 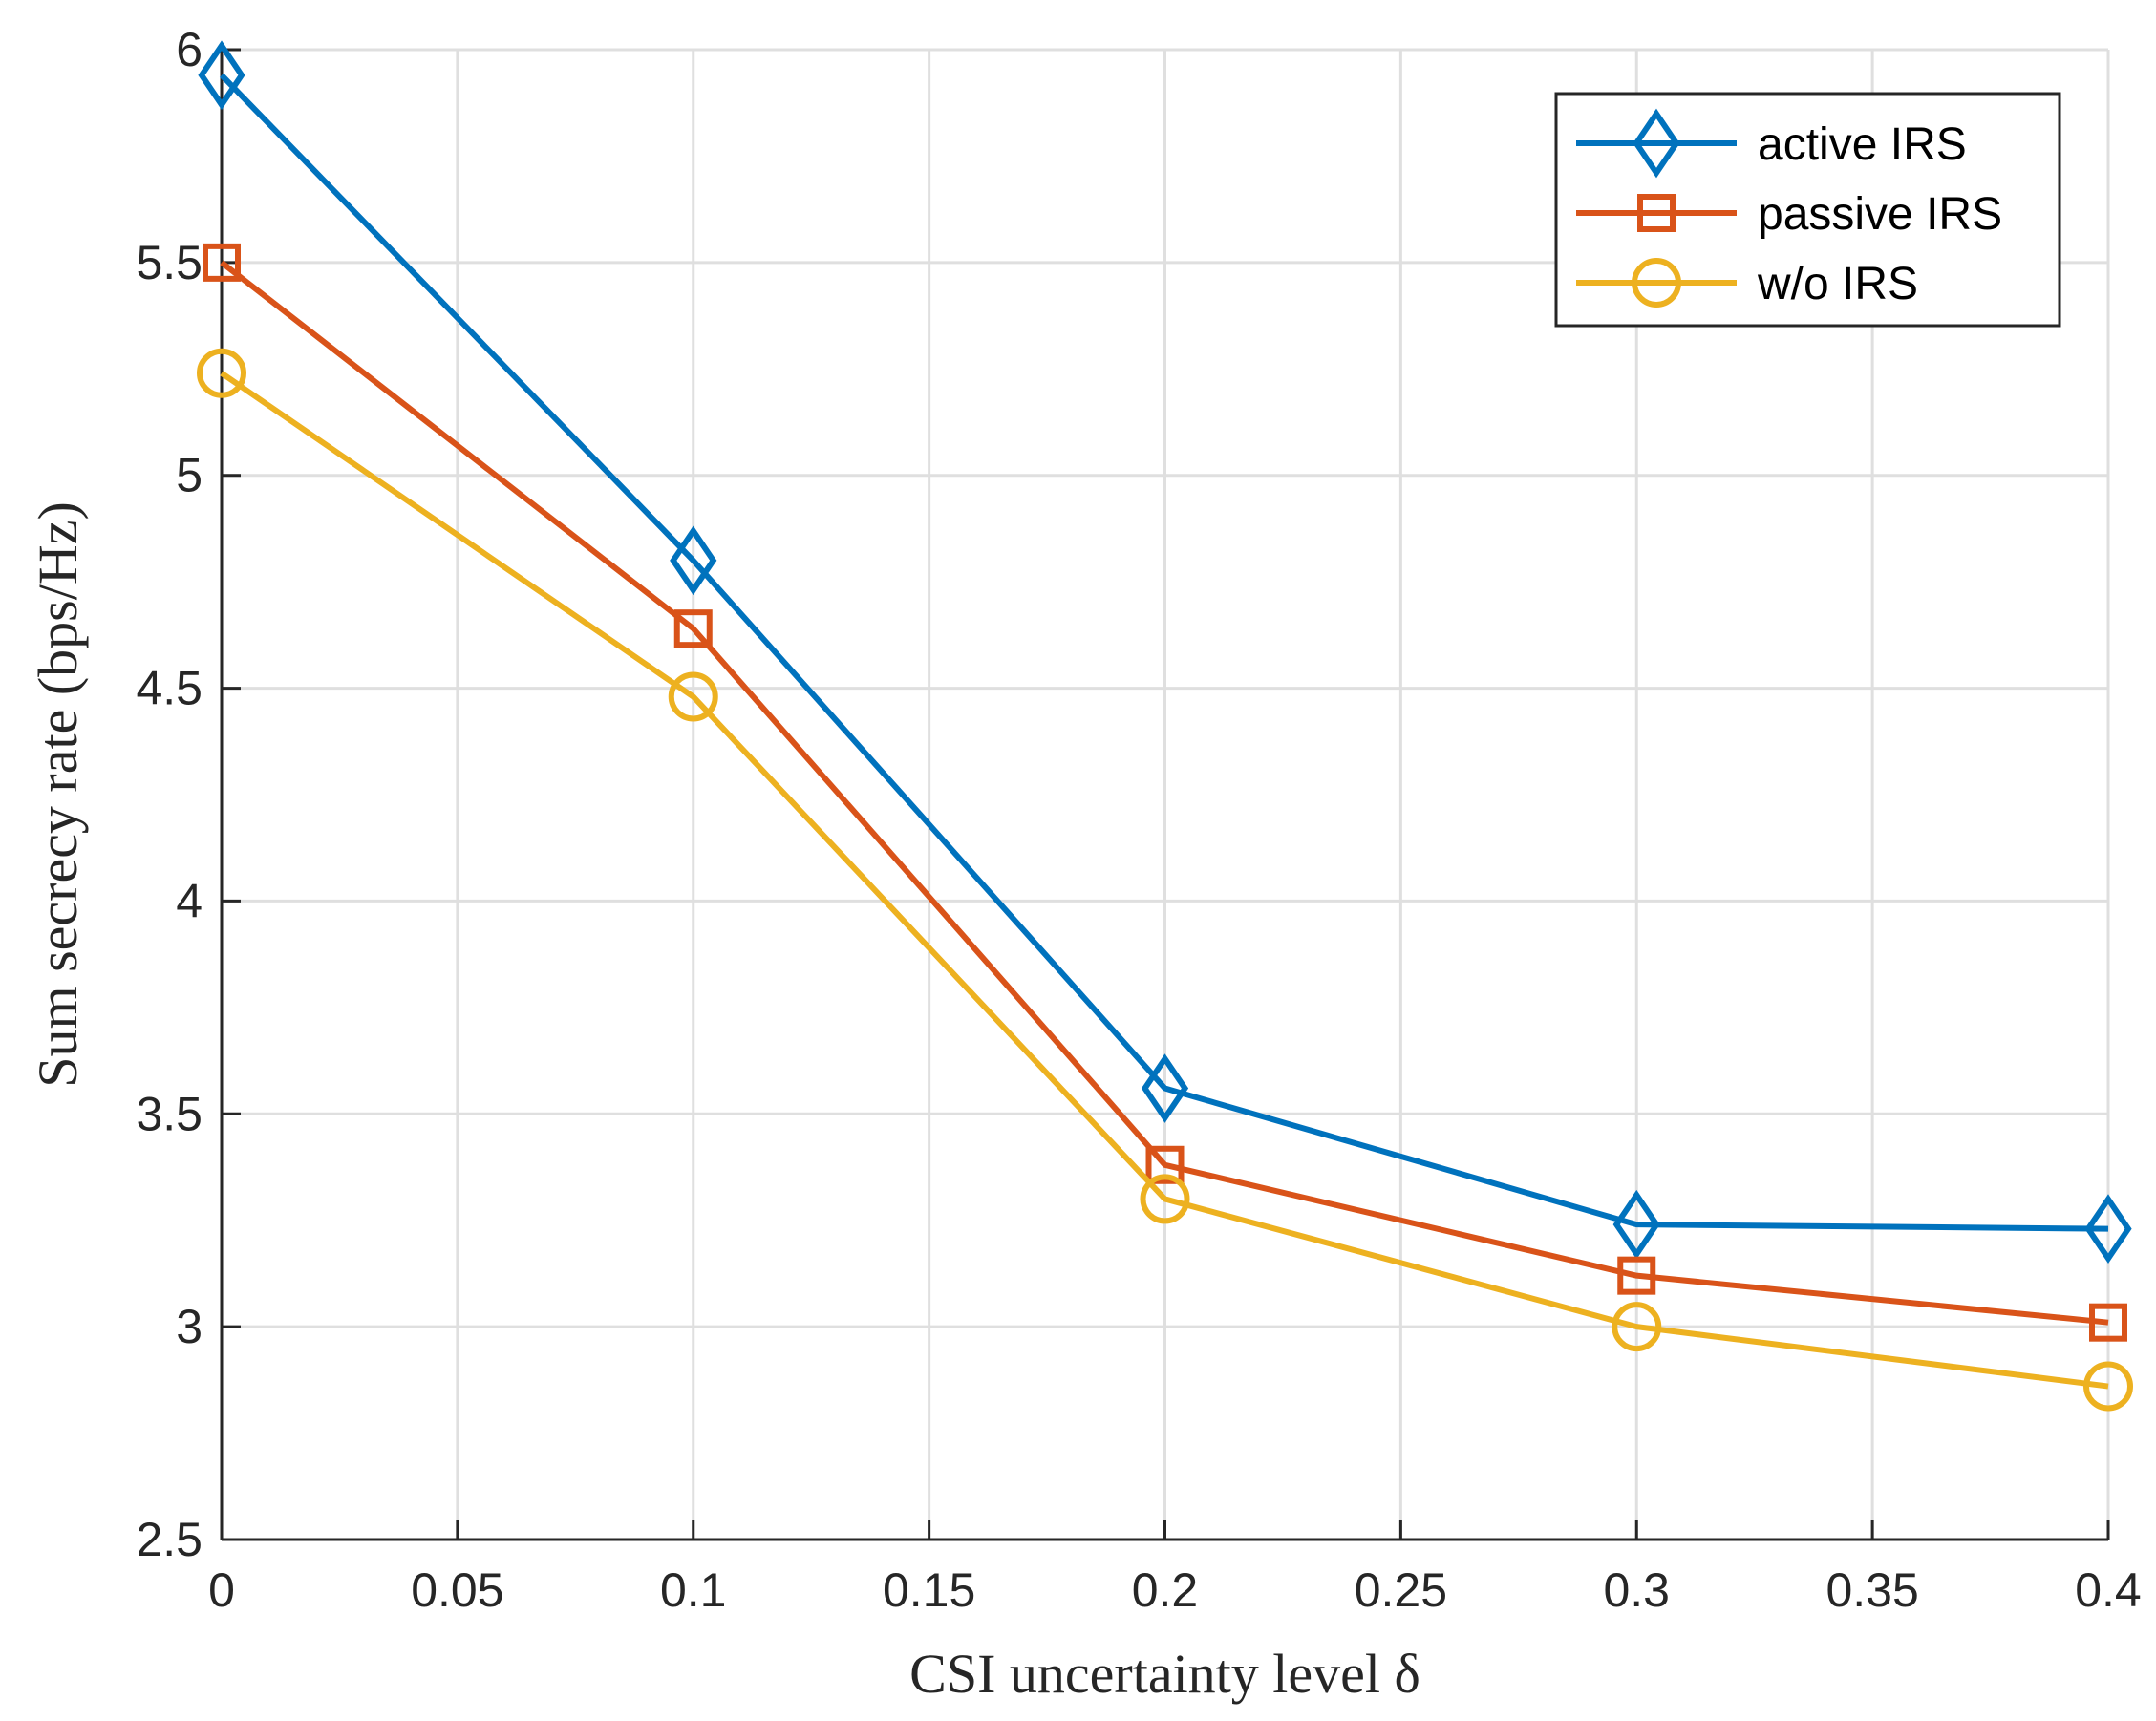 I want to click on x-axis-ticks: 0 0.05 0.1 0.15 0.2 0.25 0.3 0.35 0.4, so click(x=1175, y=1568).